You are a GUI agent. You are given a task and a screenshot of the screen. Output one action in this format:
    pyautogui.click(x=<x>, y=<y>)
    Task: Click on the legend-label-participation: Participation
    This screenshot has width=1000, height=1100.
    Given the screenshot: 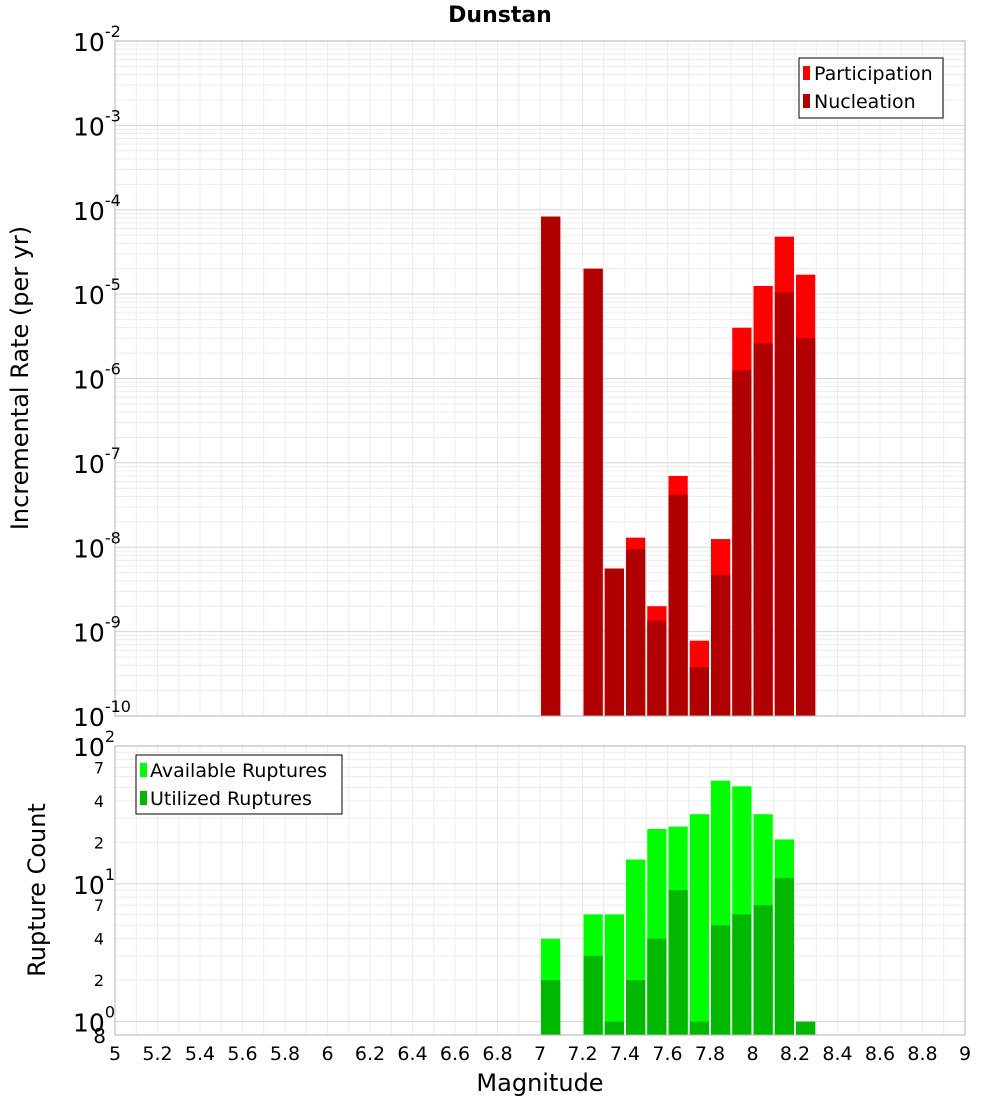 What is the action you would take?
    pyautogui.click(x=873, y=74)
    